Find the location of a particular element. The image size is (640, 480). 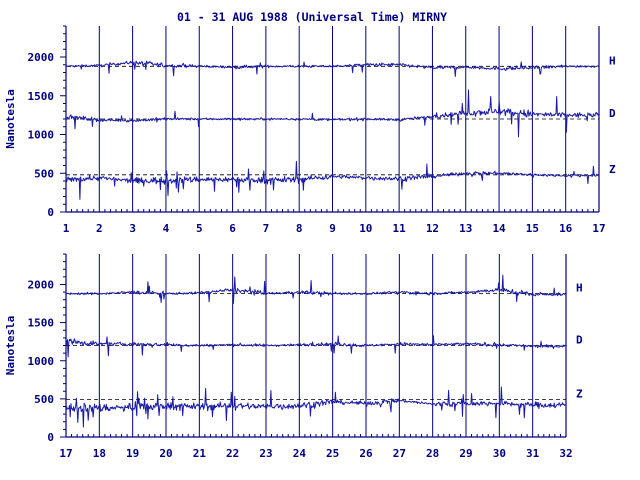

x-tick-label: 6 is located at coordinates (232, 228).